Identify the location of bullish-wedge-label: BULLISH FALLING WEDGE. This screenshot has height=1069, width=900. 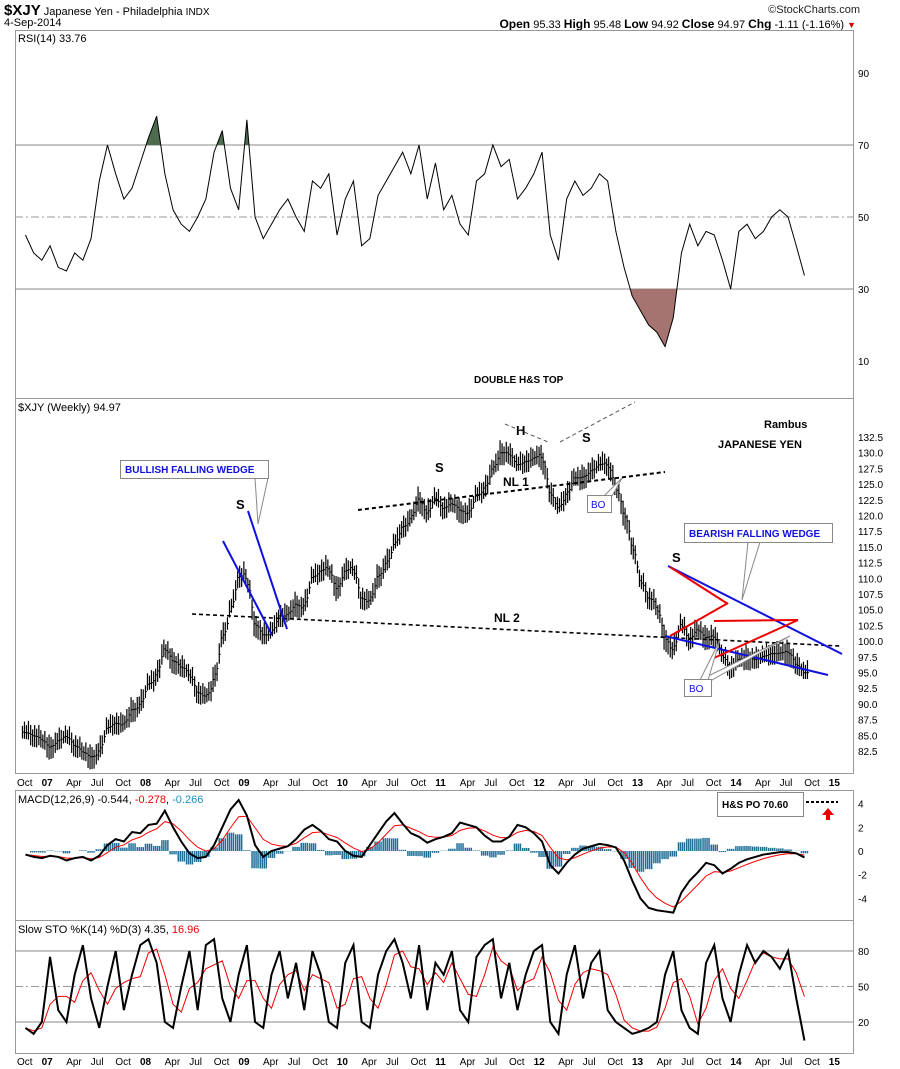
(190, 470).